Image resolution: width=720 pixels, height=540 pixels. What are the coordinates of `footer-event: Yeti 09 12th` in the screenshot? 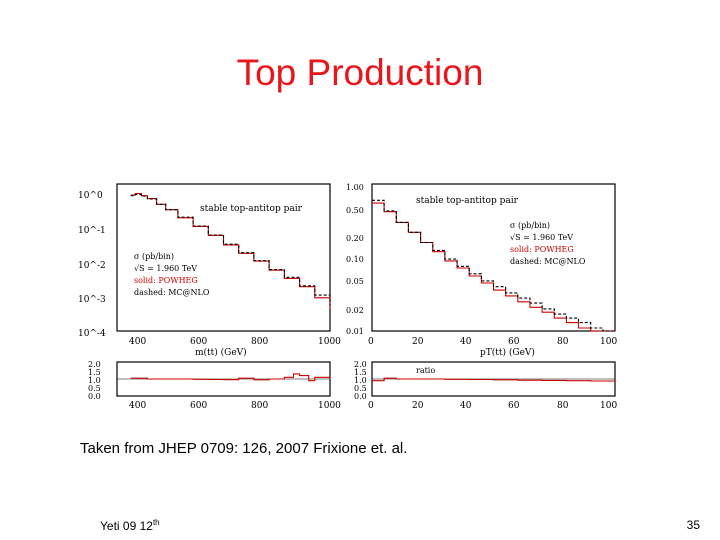 It's located at (130, 525).